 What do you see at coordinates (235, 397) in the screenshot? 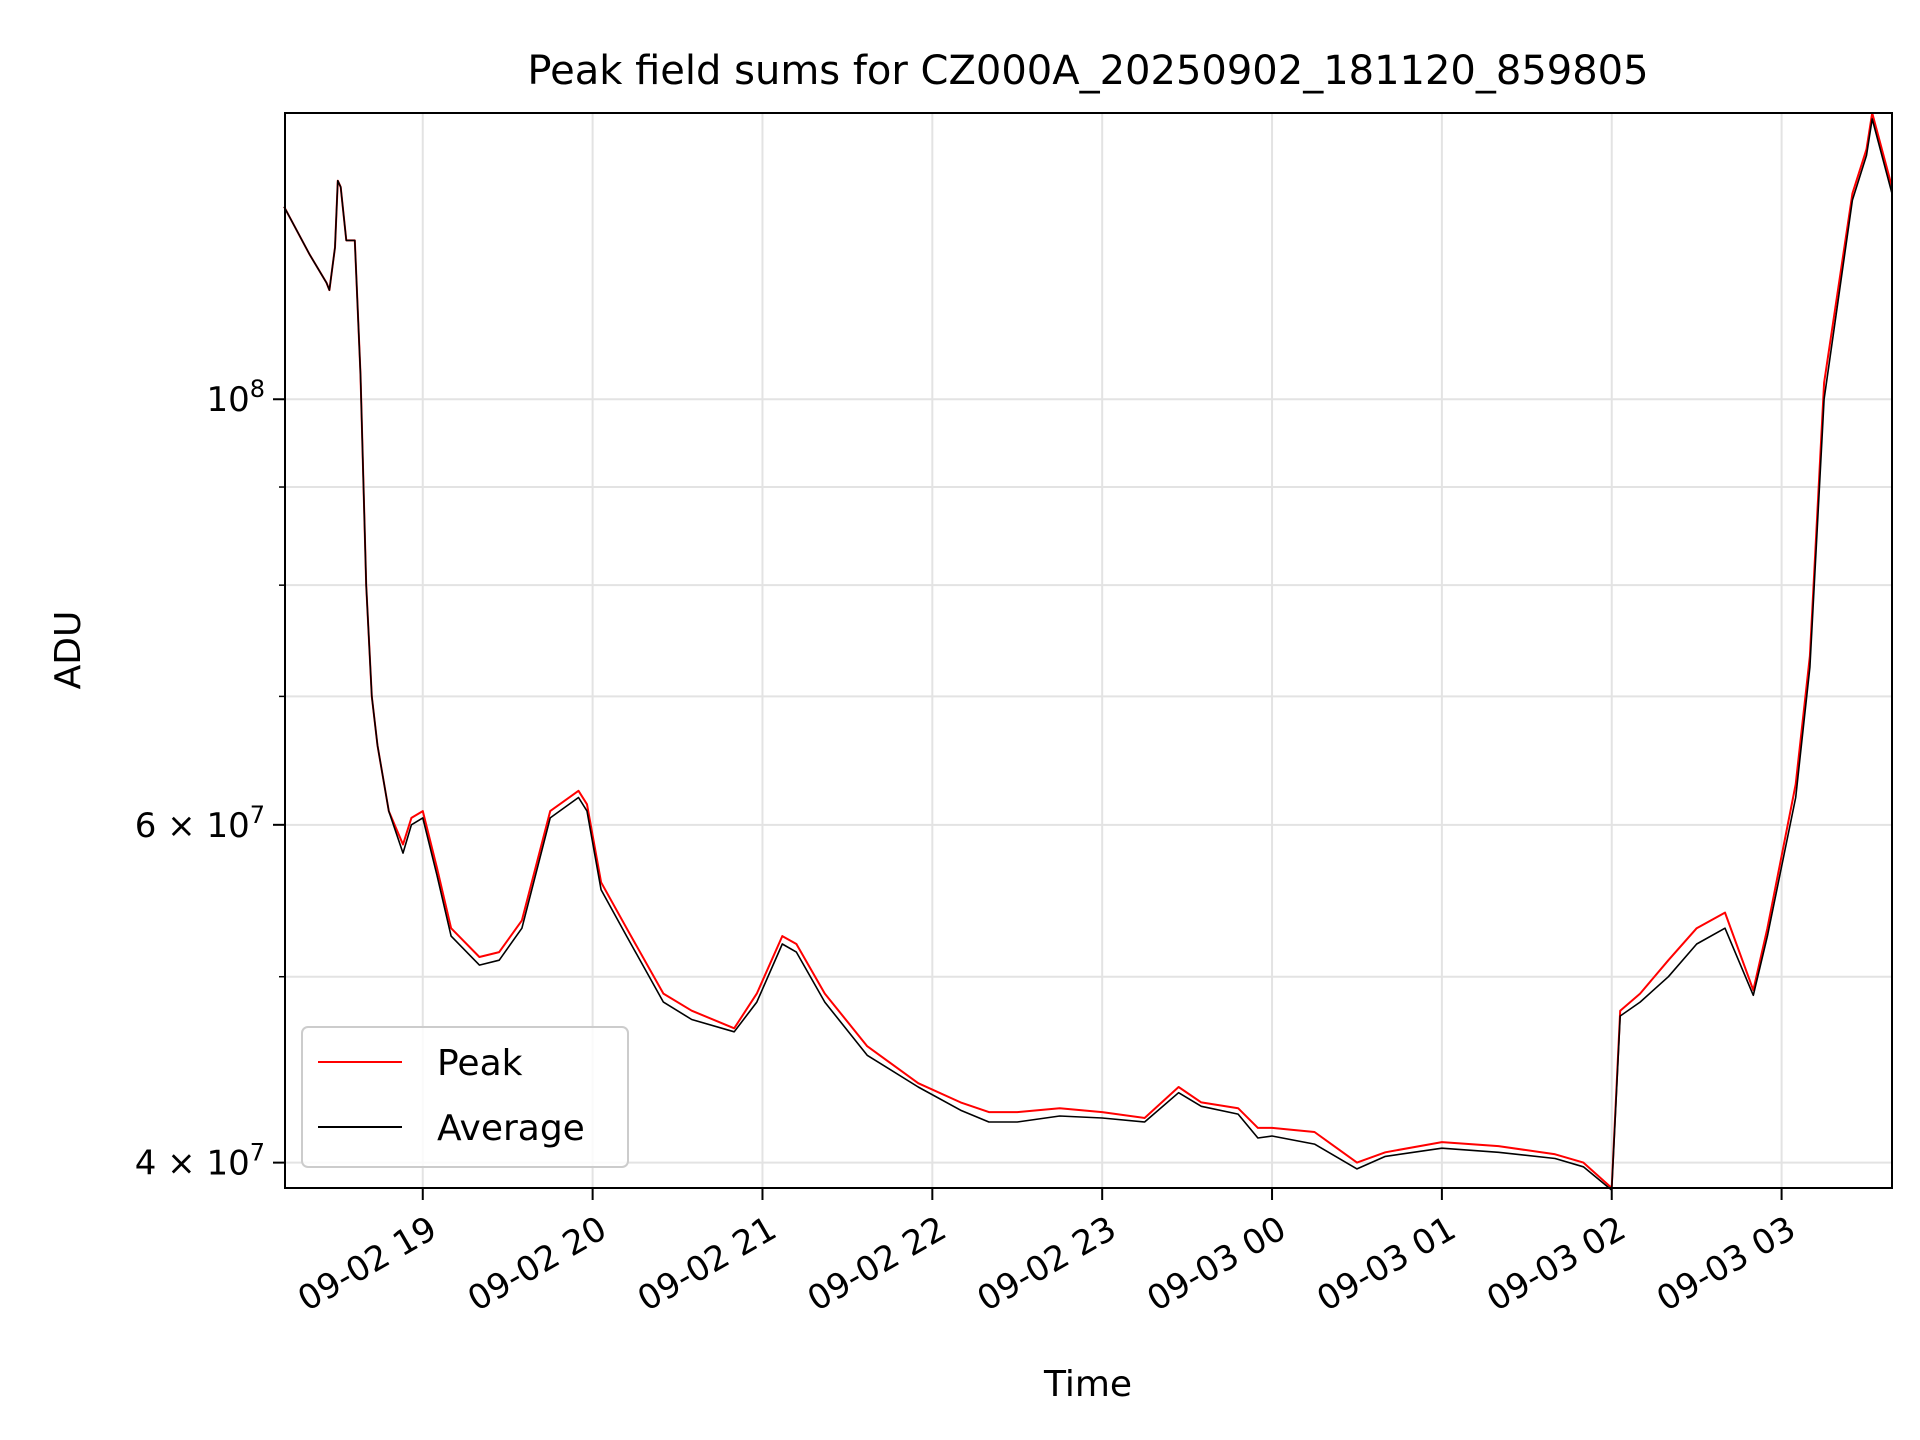
I see `y-tick-label: 108` at bounding box center [235, 397].